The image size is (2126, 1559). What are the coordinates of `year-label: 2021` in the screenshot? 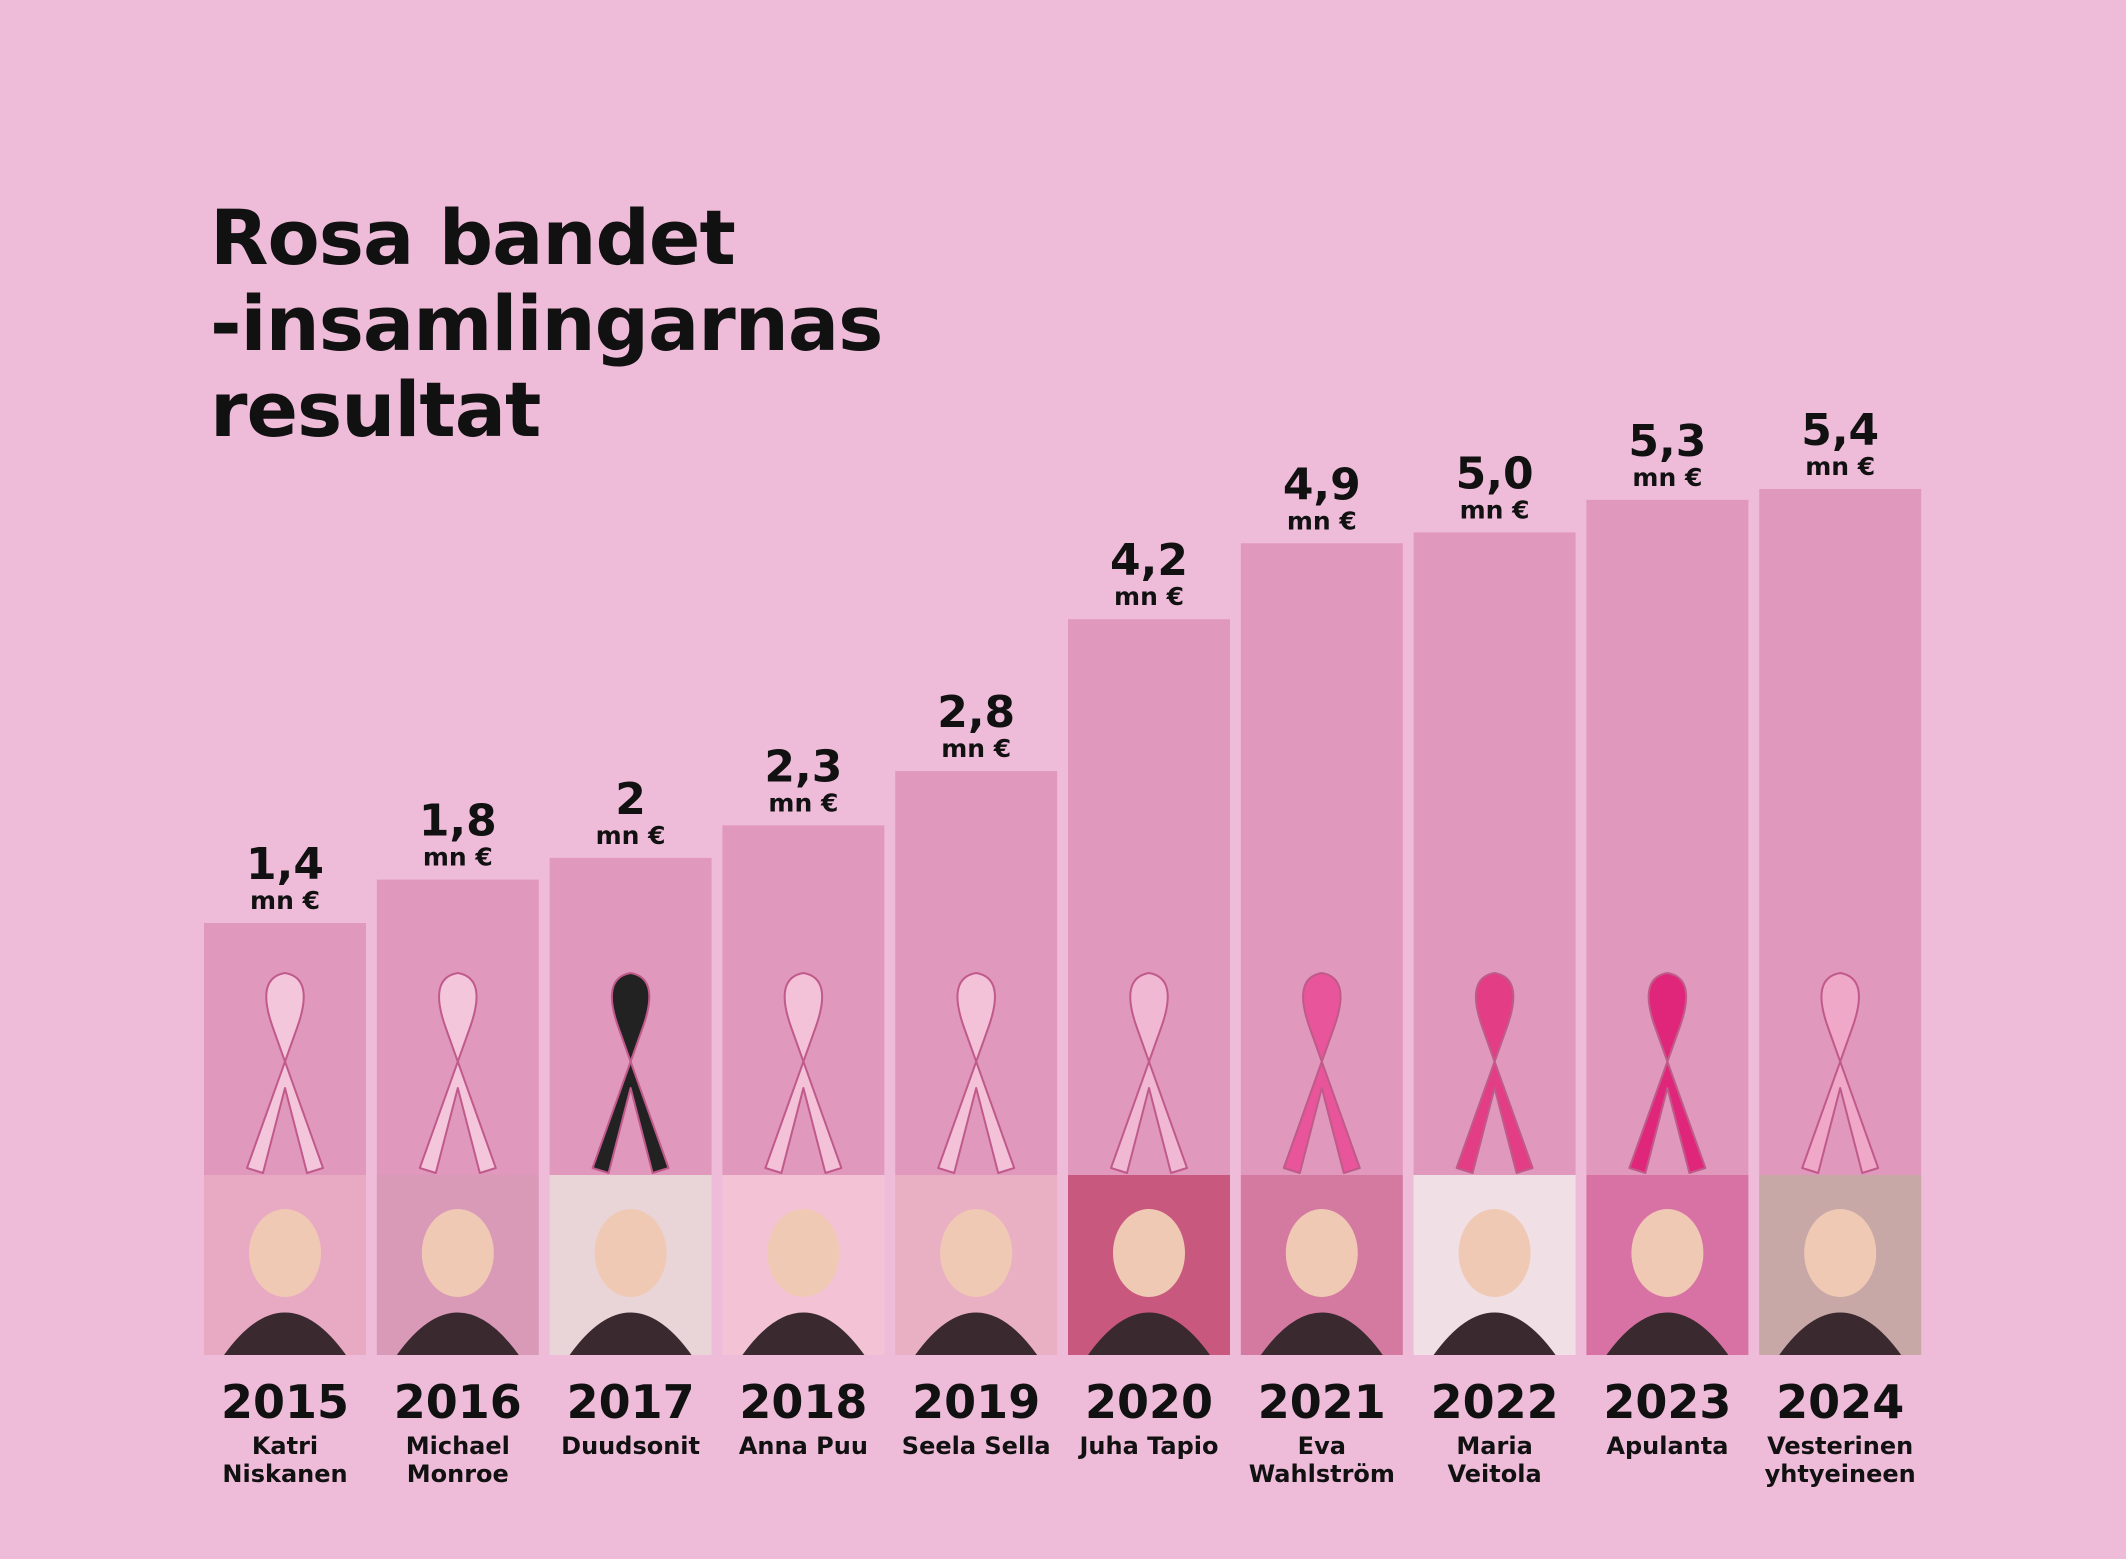 It's located at (1322, 1402).